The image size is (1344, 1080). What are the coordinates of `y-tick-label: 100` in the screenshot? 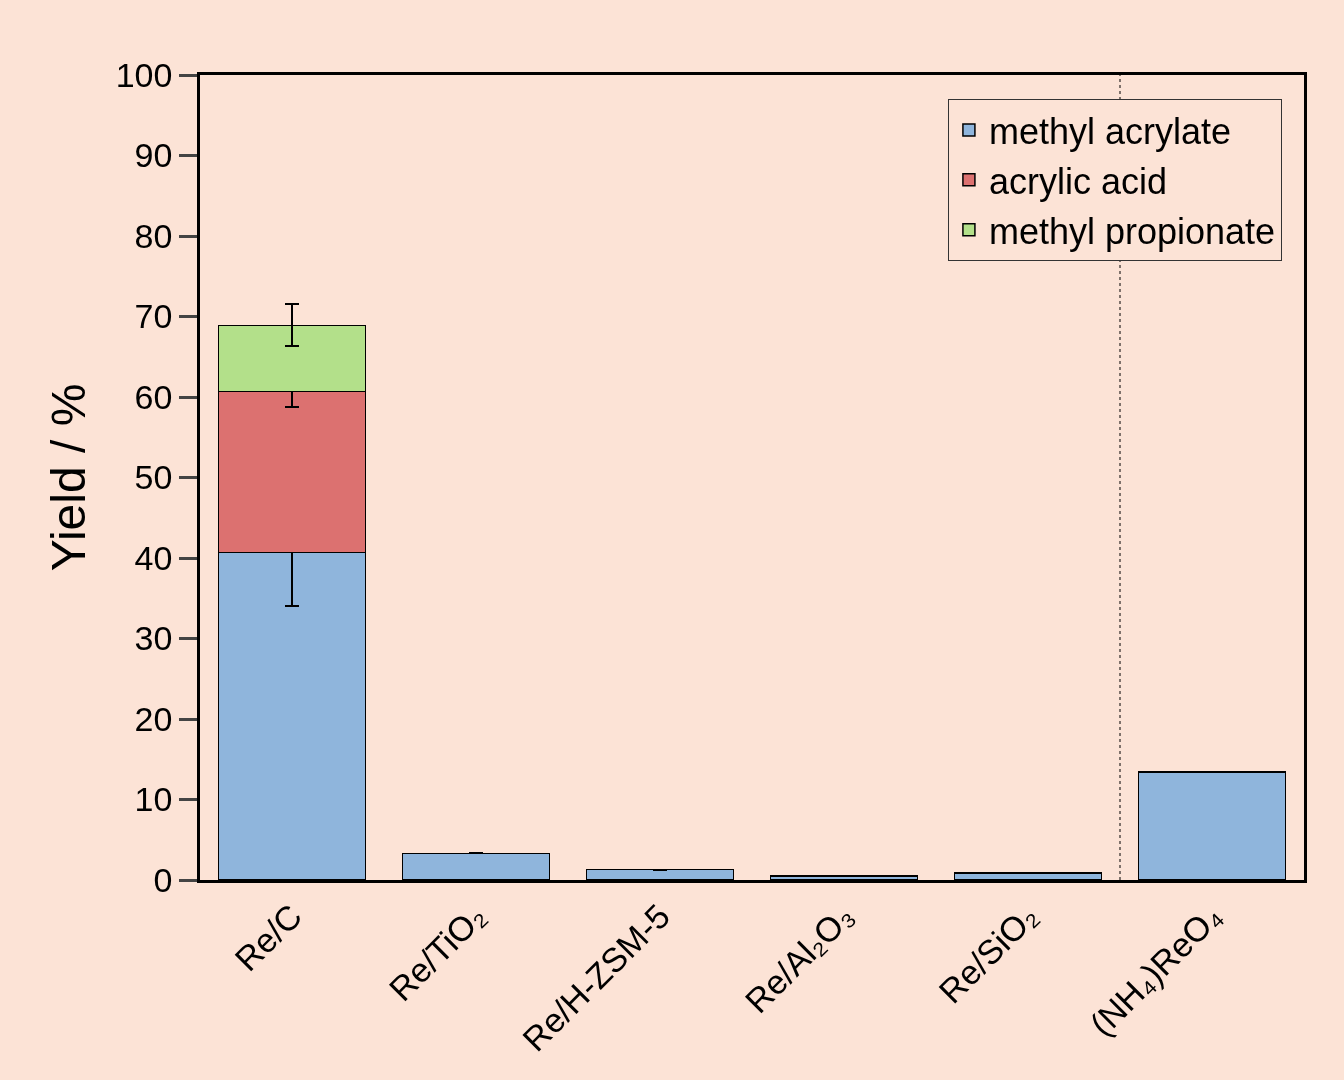 It's located at (144, 74).